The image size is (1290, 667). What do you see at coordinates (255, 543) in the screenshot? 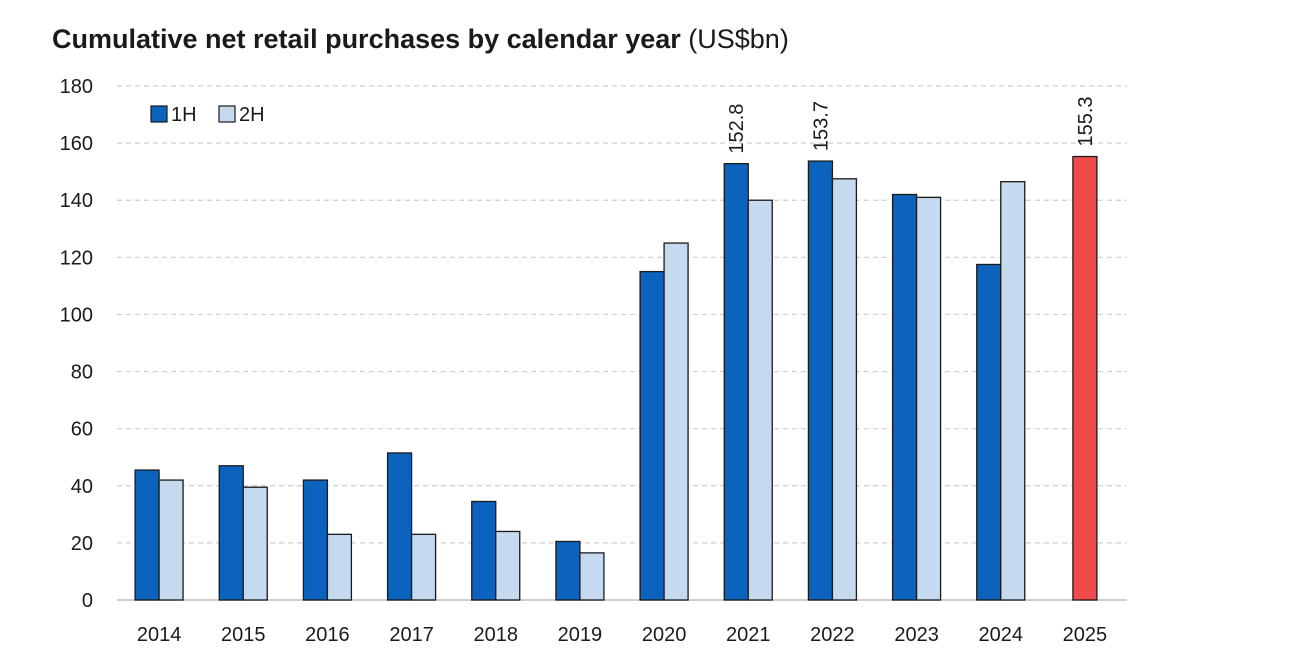
I see `bar-2015-2h` at bounding box center [255, 543].